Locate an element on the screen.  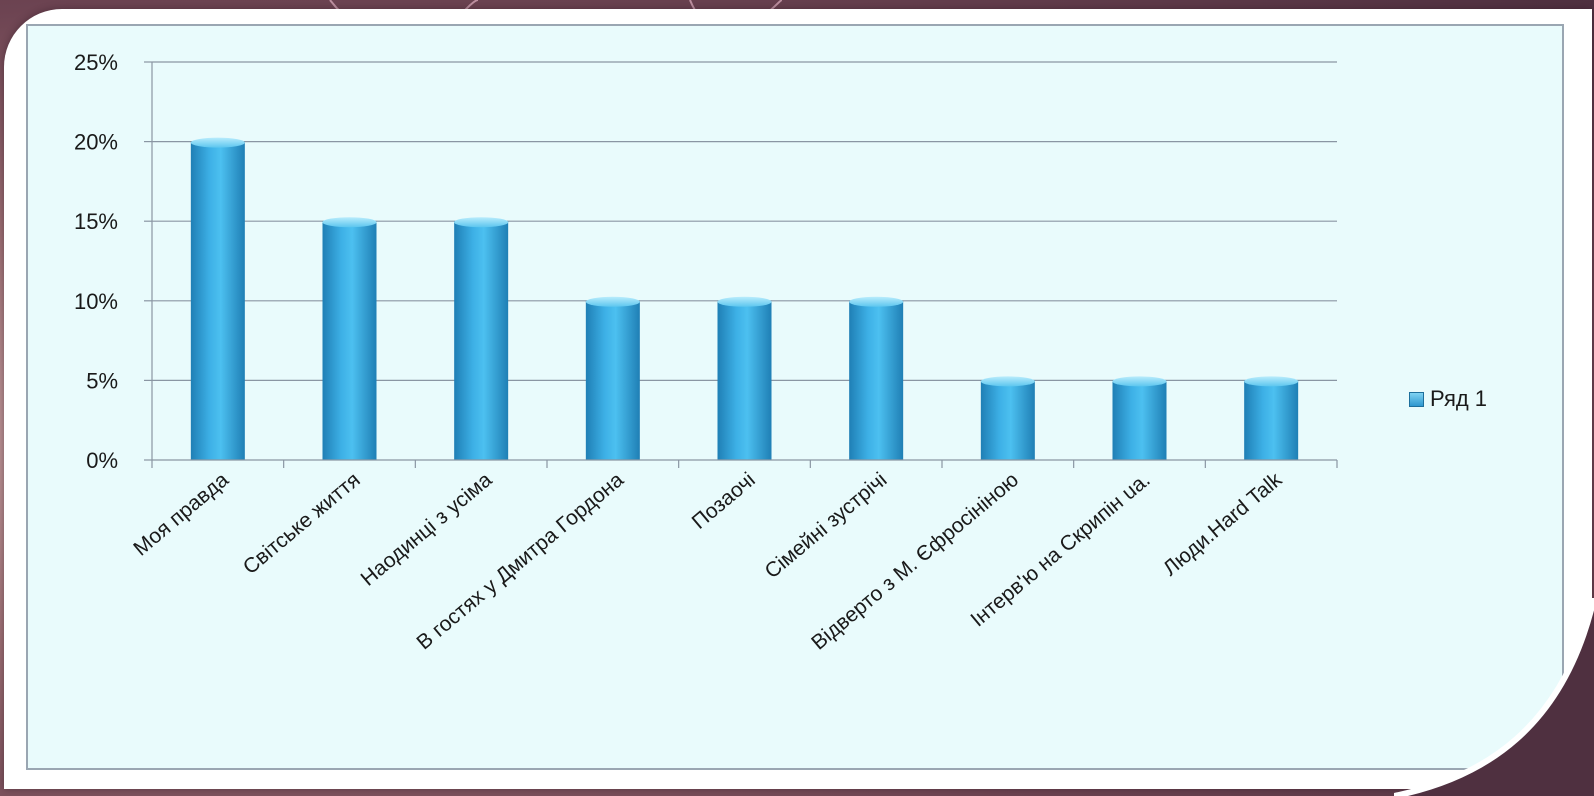
x-category-label: Люди.Hard Talk is located at coordinates (1223, 524).